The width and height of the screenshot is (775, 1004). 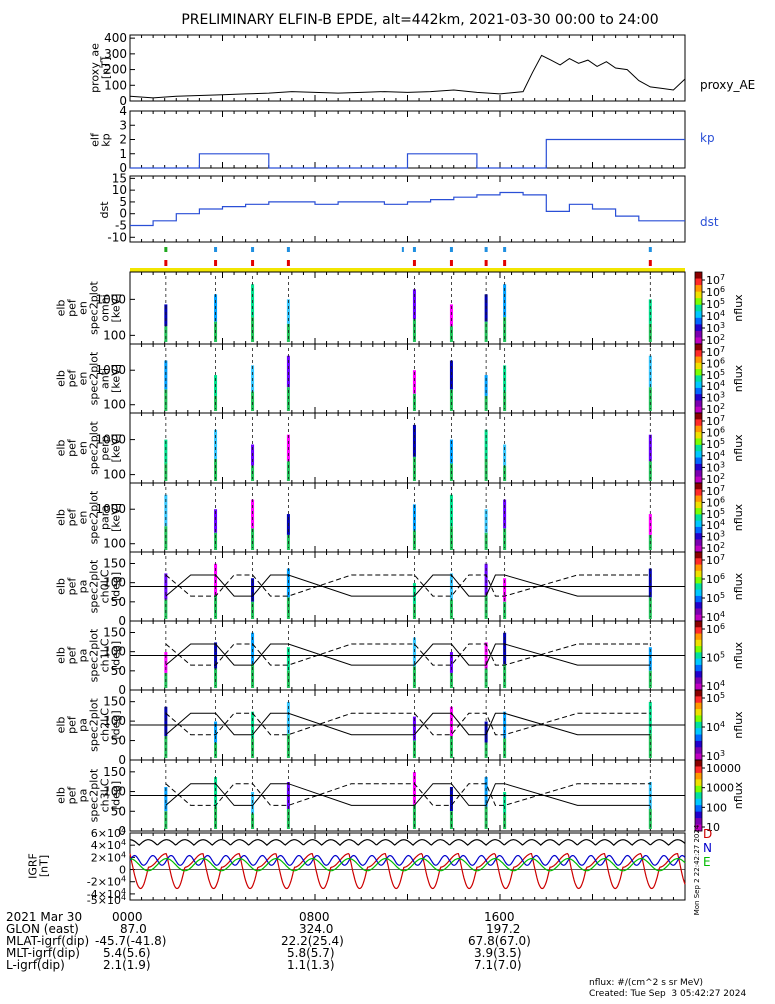 I want to click on spectrogram-y-title: elbpefpaspec2plotch0LC[deg], so click(x=89, y=586).